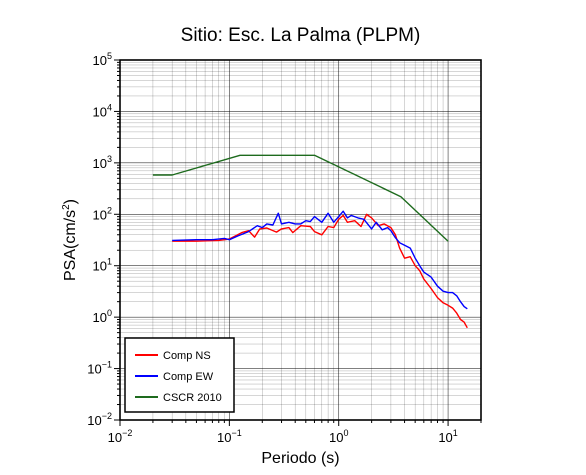 Image resolution: width=586 pixels, height=475 pixels. I want to click on x-tick-label: 10⁰, so click(338, 436).